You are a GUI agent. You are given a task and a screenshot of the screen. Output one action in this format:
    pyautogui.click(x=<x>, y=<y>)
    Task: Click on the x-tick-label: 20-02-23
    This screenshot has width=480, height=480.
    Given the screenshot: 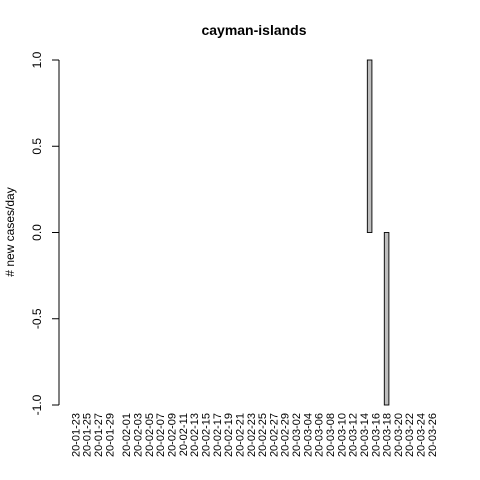 What is the action you would take?
    pyautogui.click(x=252, y=435)
    